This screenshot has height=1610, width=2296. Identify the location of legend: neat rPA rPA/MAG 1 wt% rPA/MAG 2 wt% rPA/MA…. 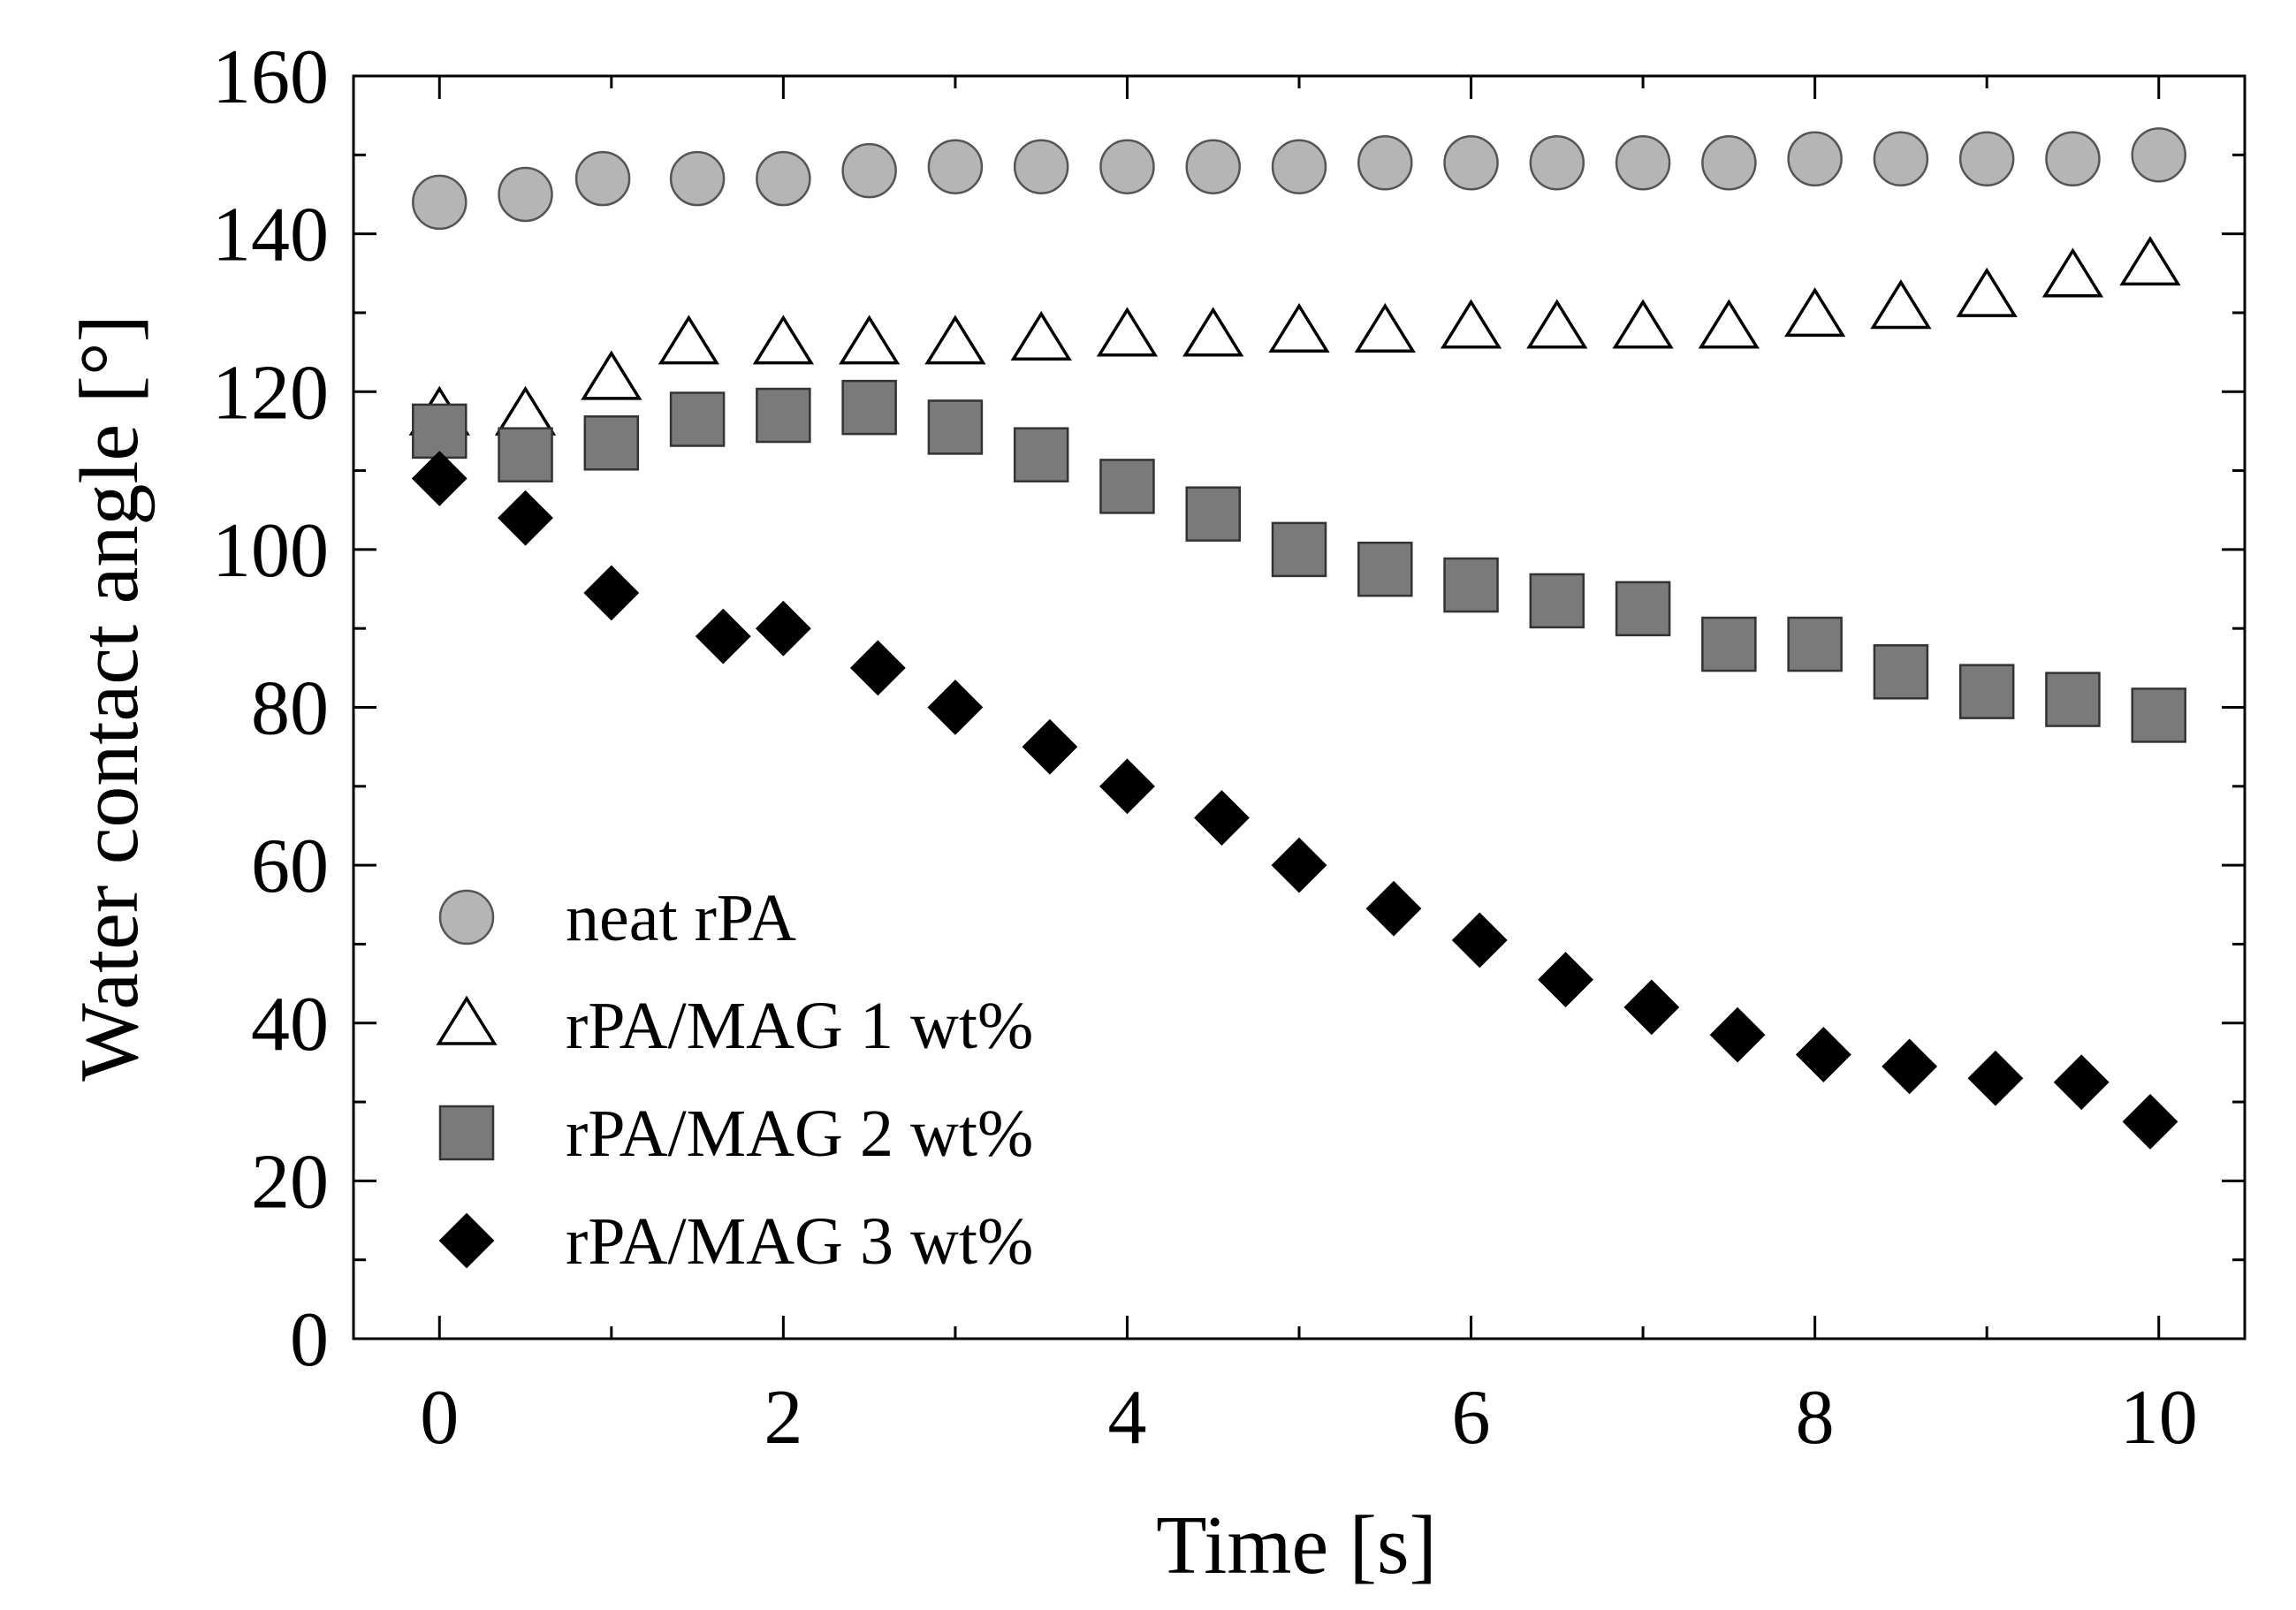
(735, 1080).